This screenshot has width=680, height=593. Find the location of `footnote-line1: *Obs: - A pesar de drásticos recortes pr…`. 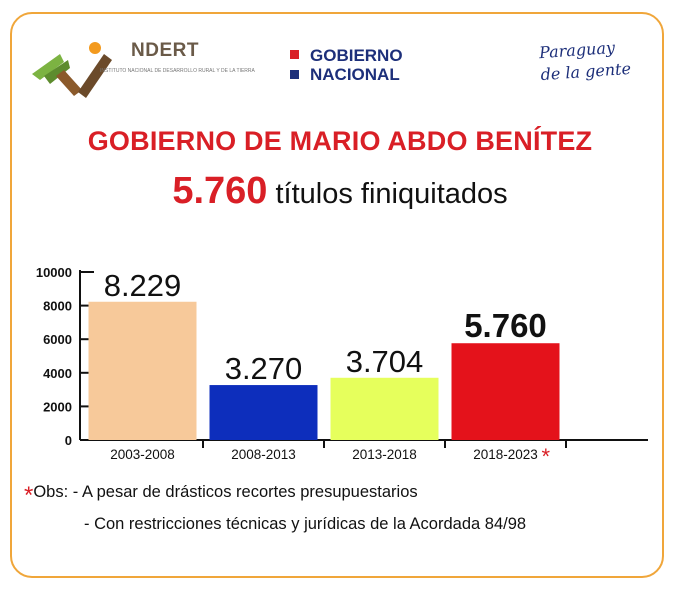

footnote-line1: *Obs: - A pesar de drásticos recortes pr… is located at coordinates (221, 496).